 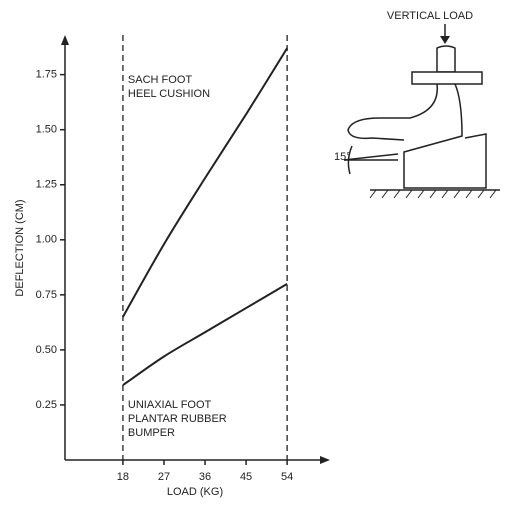 What do you see at coordinates (46, 130) in the screenshot?
I see `y-tick-label: 1.50` at bounding box center [46, 130].